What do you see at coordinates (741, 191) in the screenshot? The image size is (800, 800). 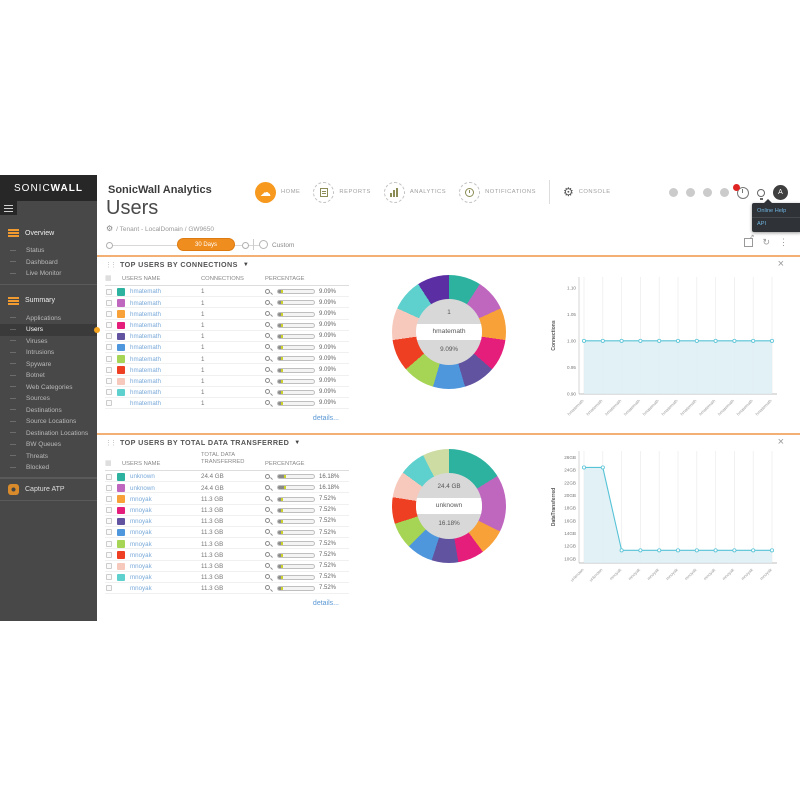 I see `notifications-alarm-icon` at bounding box center [741, 191].